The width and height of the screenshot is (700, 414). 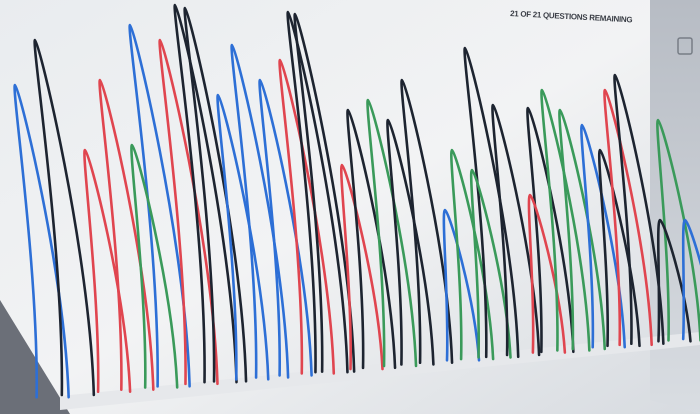 What do you see at coordinates (685, 46) in the screenshot?
I see `panel-icon` at bounding box center [685, 46].